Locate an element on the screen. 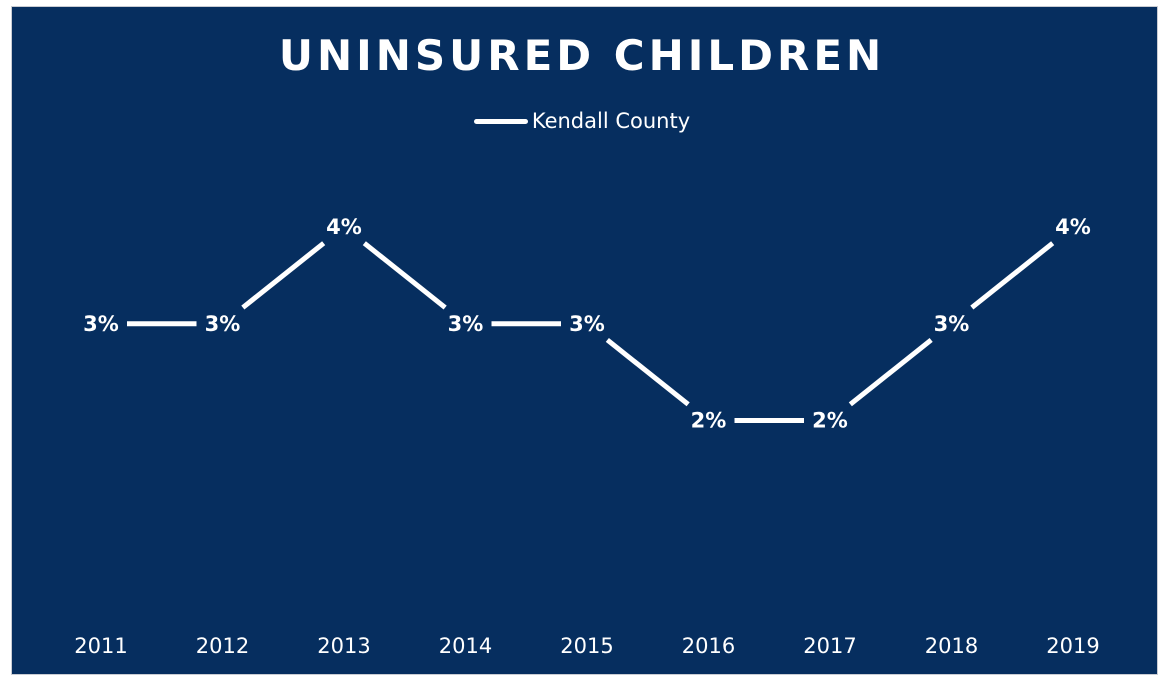 Image resolution: width=1164 pixels, height=675 pixels. x-tick-label-2012: 2012 is located at coordinates (222, 646).